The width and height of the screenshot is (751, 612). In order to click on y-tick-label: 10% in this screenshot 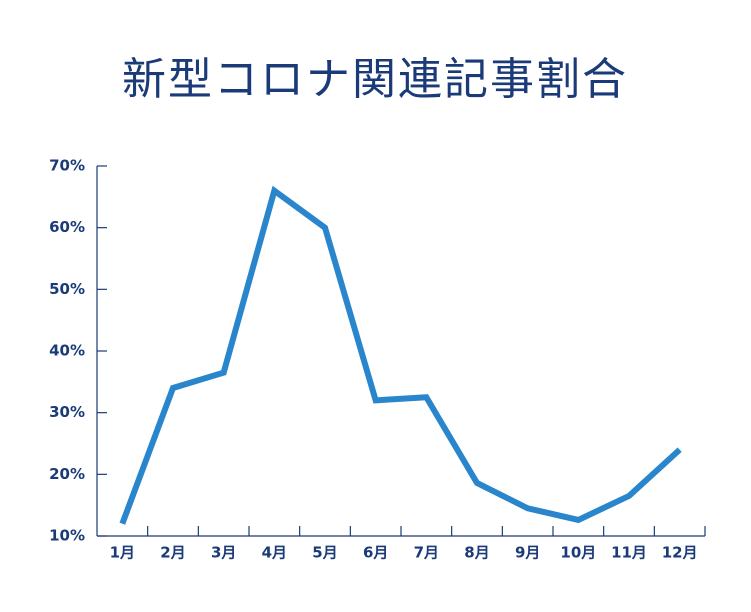, I will do `click(67, 536)`.